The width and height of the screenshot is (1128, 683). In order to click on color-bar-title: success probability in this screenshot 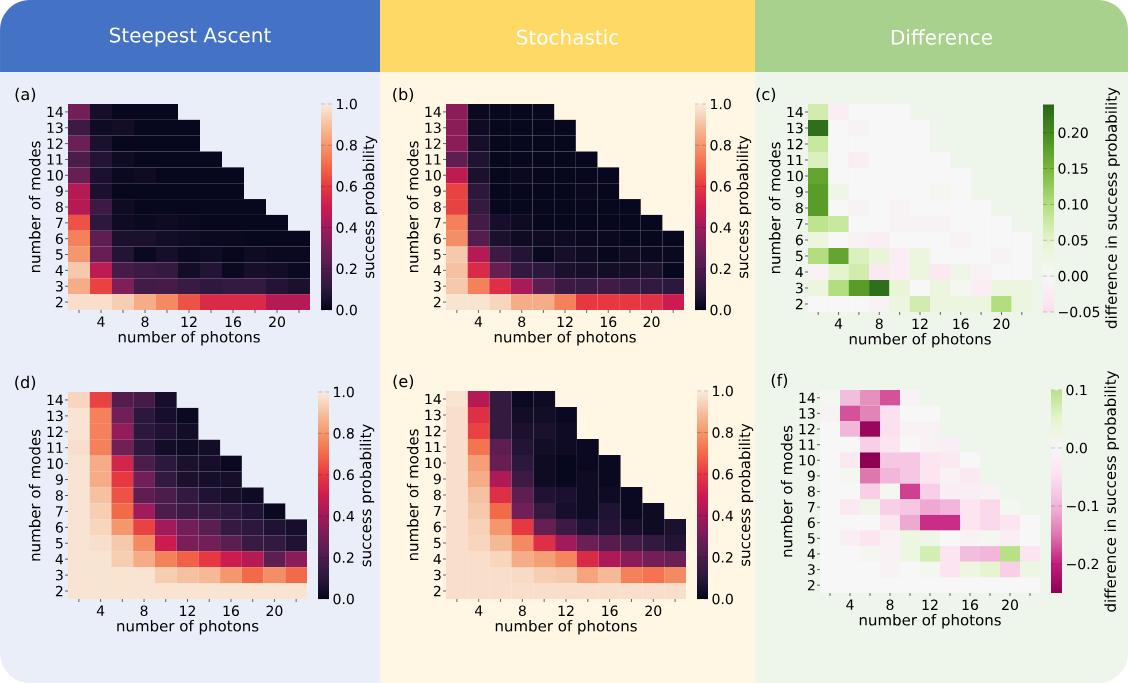, I will do `click(370, 206)`.